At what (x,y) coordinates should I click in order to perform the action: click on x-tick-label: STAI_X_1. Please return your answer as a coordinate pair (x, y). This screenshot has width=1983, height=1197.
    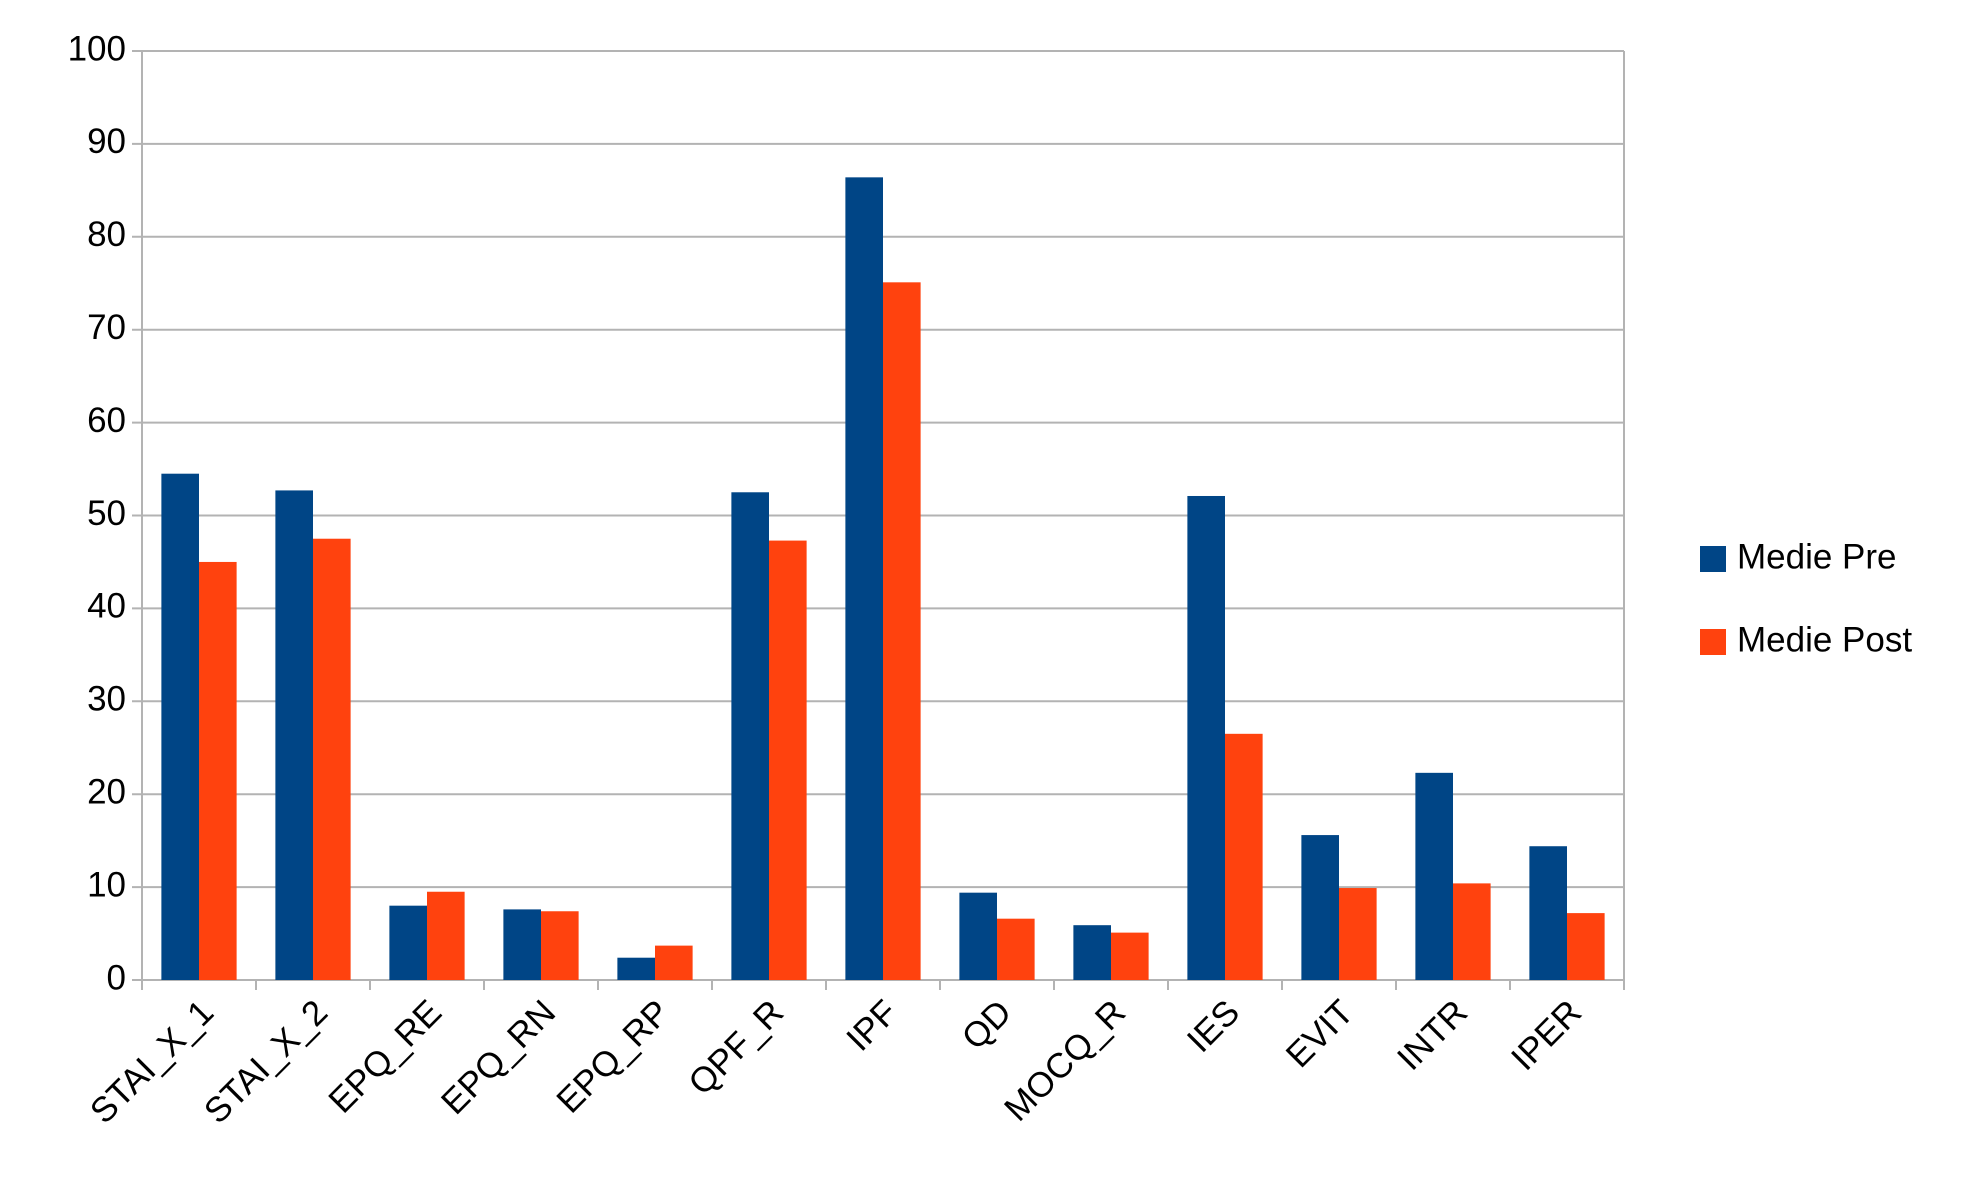
    Looking at the image, I should click on (152, 1062).